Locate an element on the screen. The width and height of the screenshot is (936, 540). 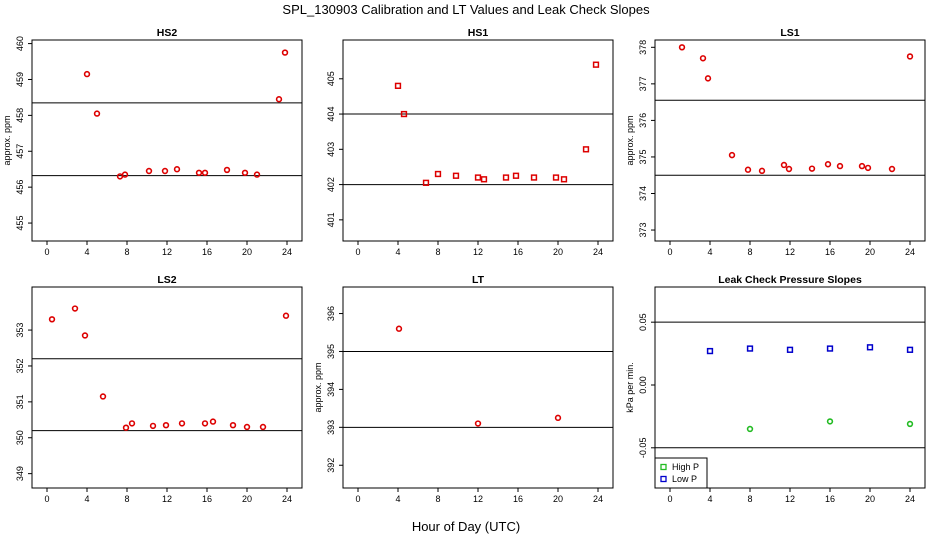
panel-5: LT approx. ppm 0 4 8 12 16 20 24 392 393 394 395 396 is located at coordinates (463, 389).